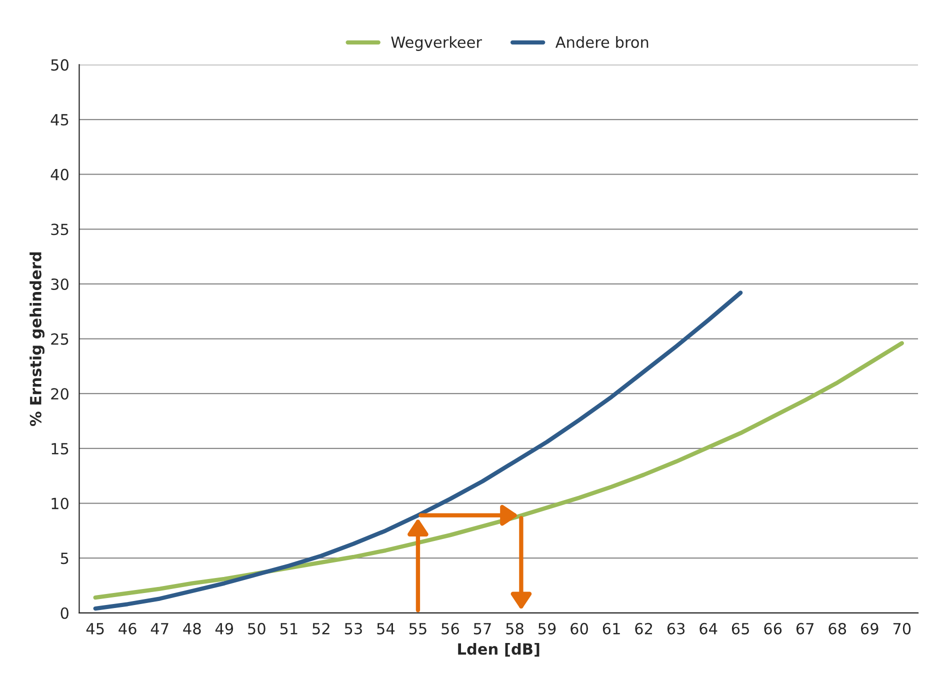 The width and height of the screenshot is (932, 681). I want to click on x-tick-label: 61, so click(611, 628).